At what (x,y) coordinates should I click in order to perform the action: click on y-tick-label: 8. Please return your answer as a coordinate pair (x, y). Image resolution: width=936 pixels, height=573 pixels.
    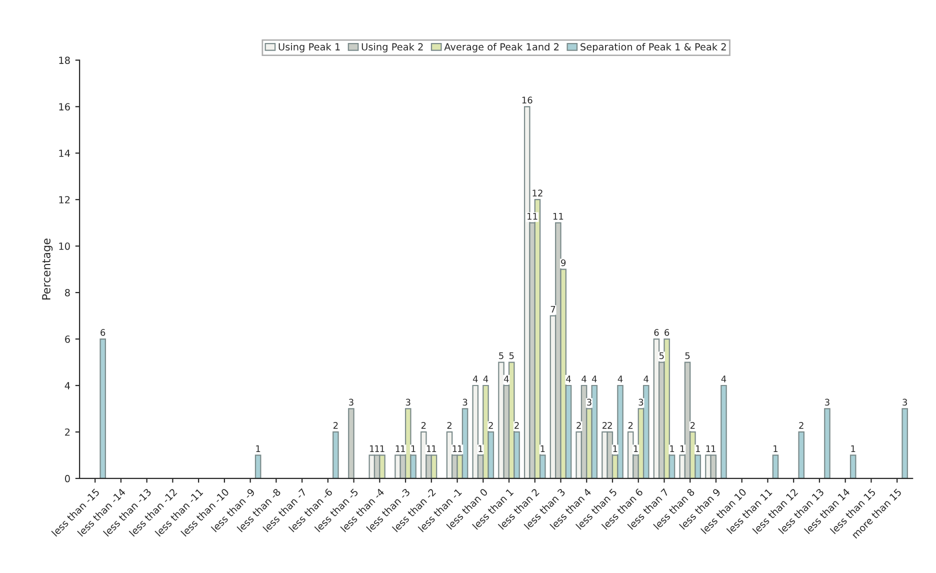
    Looking at the image, I should click on (67, 292).